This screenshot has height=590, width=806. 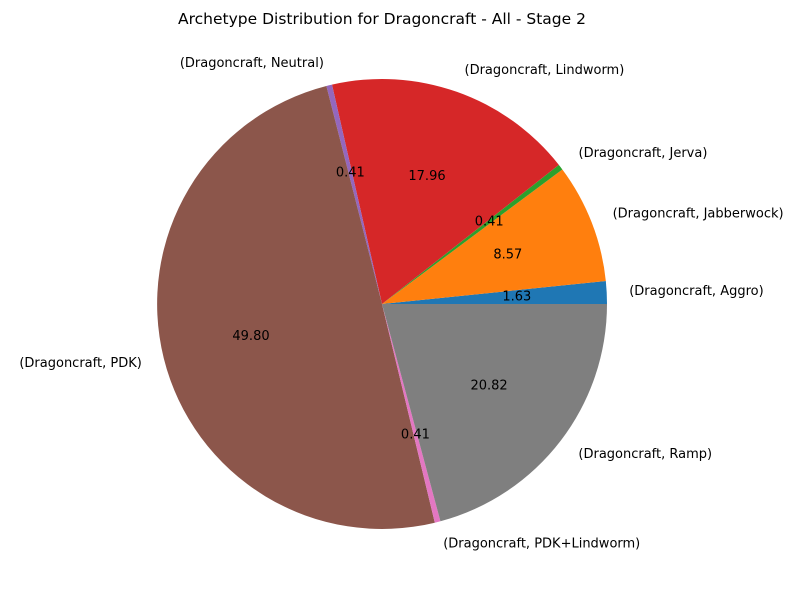 What do you see at coordinates (507, 255) in the screenshot?
I see `slice-value-label: 8.57` at bounding box center [507, 255].